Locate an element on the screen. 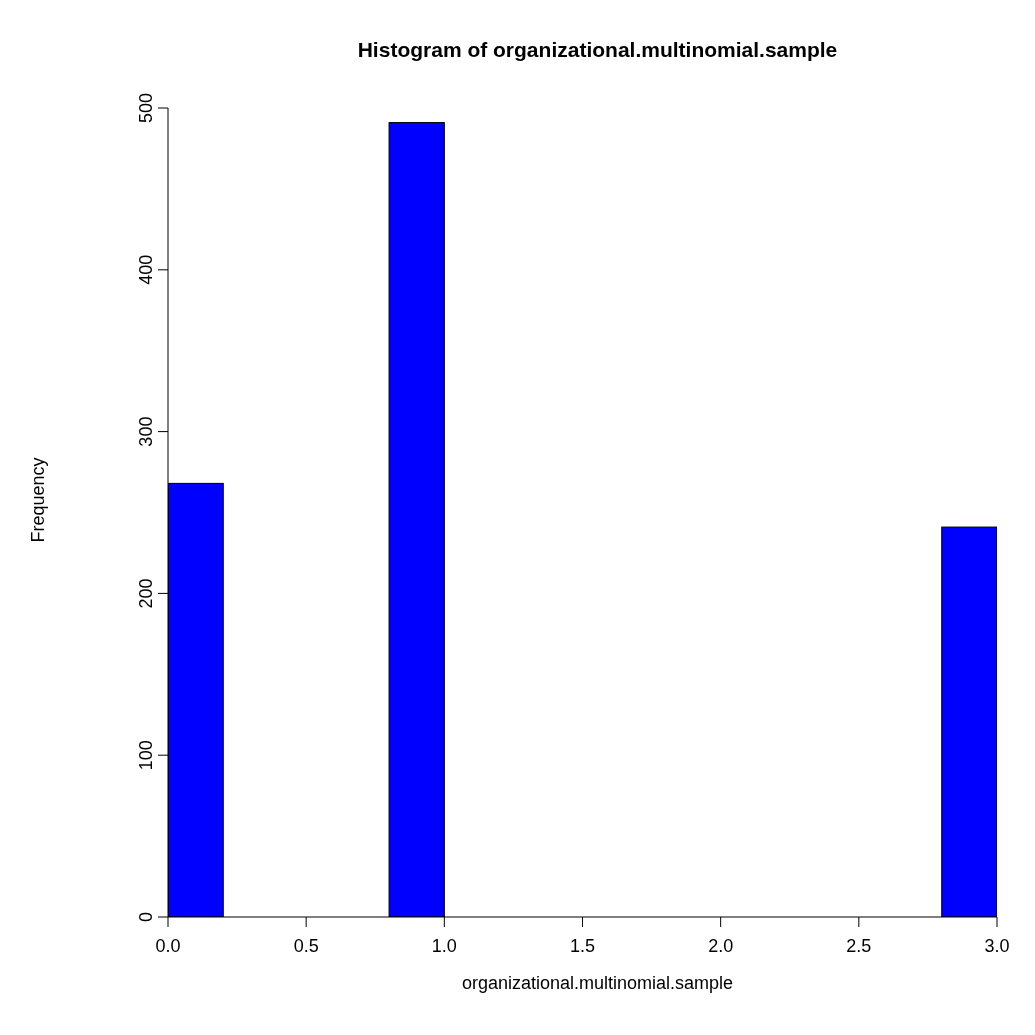 This screenshot has height=1035, width=1035. y-axis-title: Frequency is located at coordinates (38, 500).